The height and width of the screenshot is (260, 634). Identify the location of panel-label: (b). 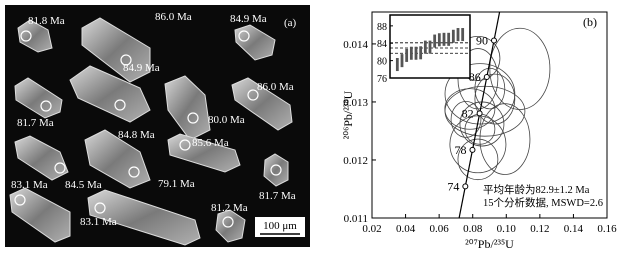
(590, 22).